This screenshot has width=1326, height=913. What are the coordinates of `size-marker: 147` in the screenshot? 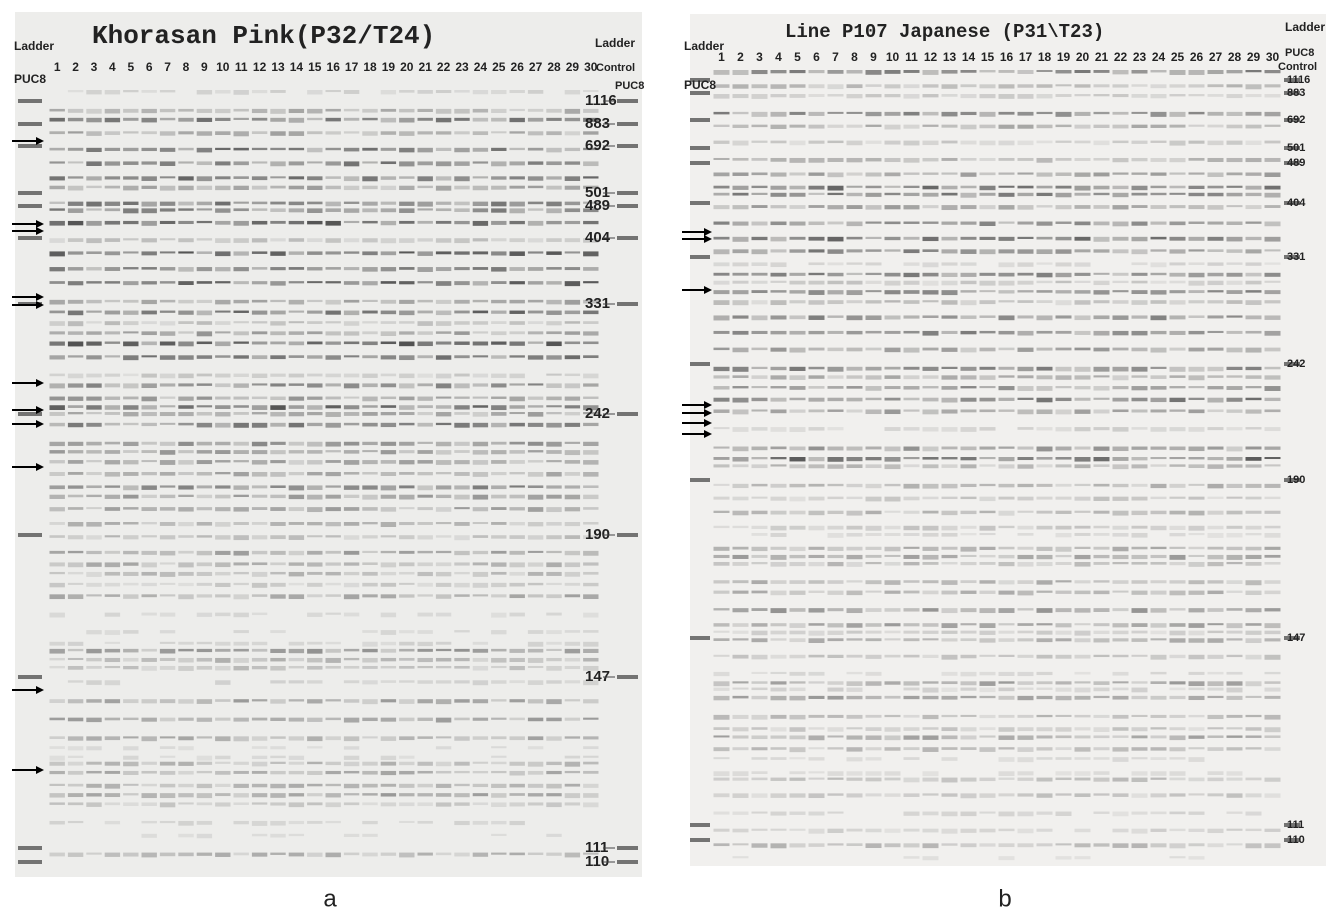 It's located at (1296, 638).